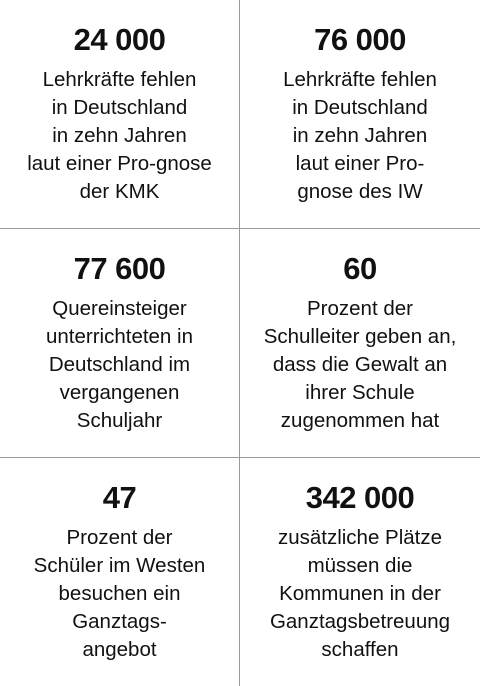 Image resolution: width=480 pixels, height=686 pixels. I want to click on stat-number: 342 000, so click(360, 497).